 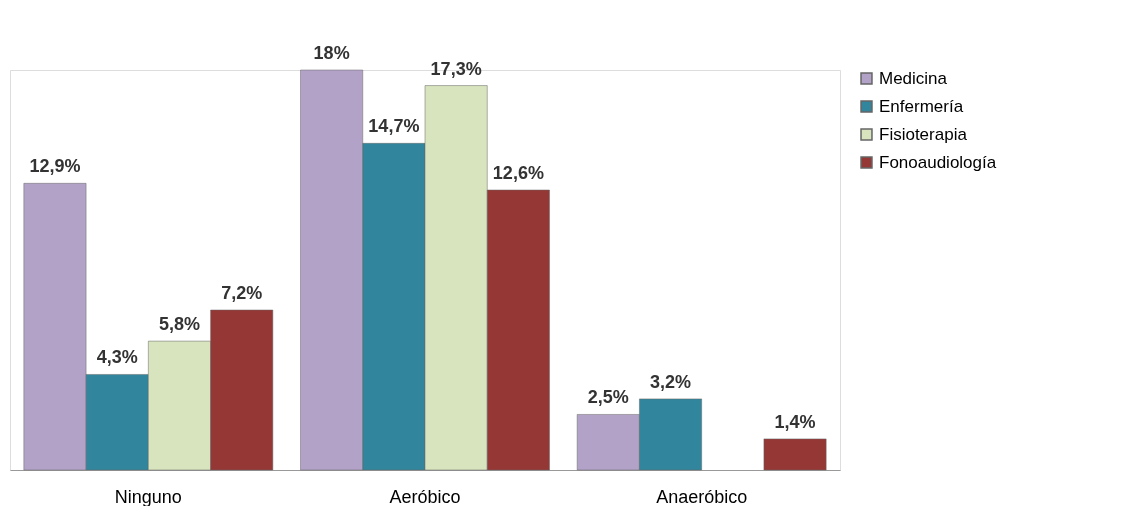 What do you see at coordinates (425, 496) in the screenshot?
I see `x-tick-label: Aeróbico` at bounding box center [425, 496].